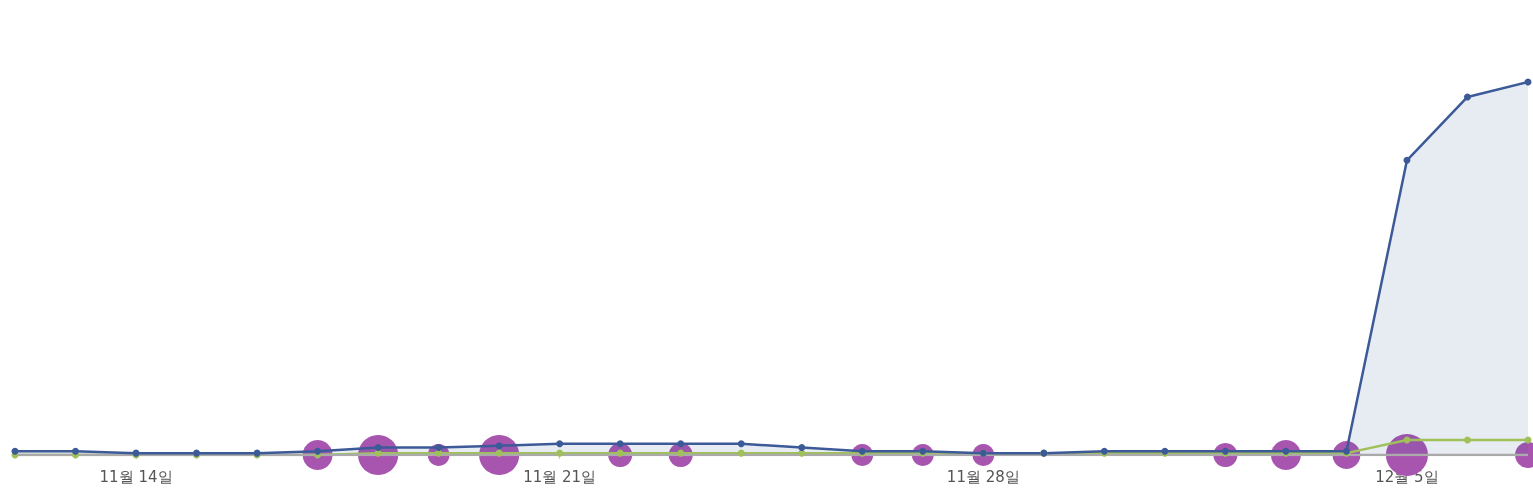 This screenshot has height=502, width=1533. What do you see at coordinates (560, 476) in the screenshot?
I see `x-tick-label: 11월 21일` at bounding box center [560, 476].